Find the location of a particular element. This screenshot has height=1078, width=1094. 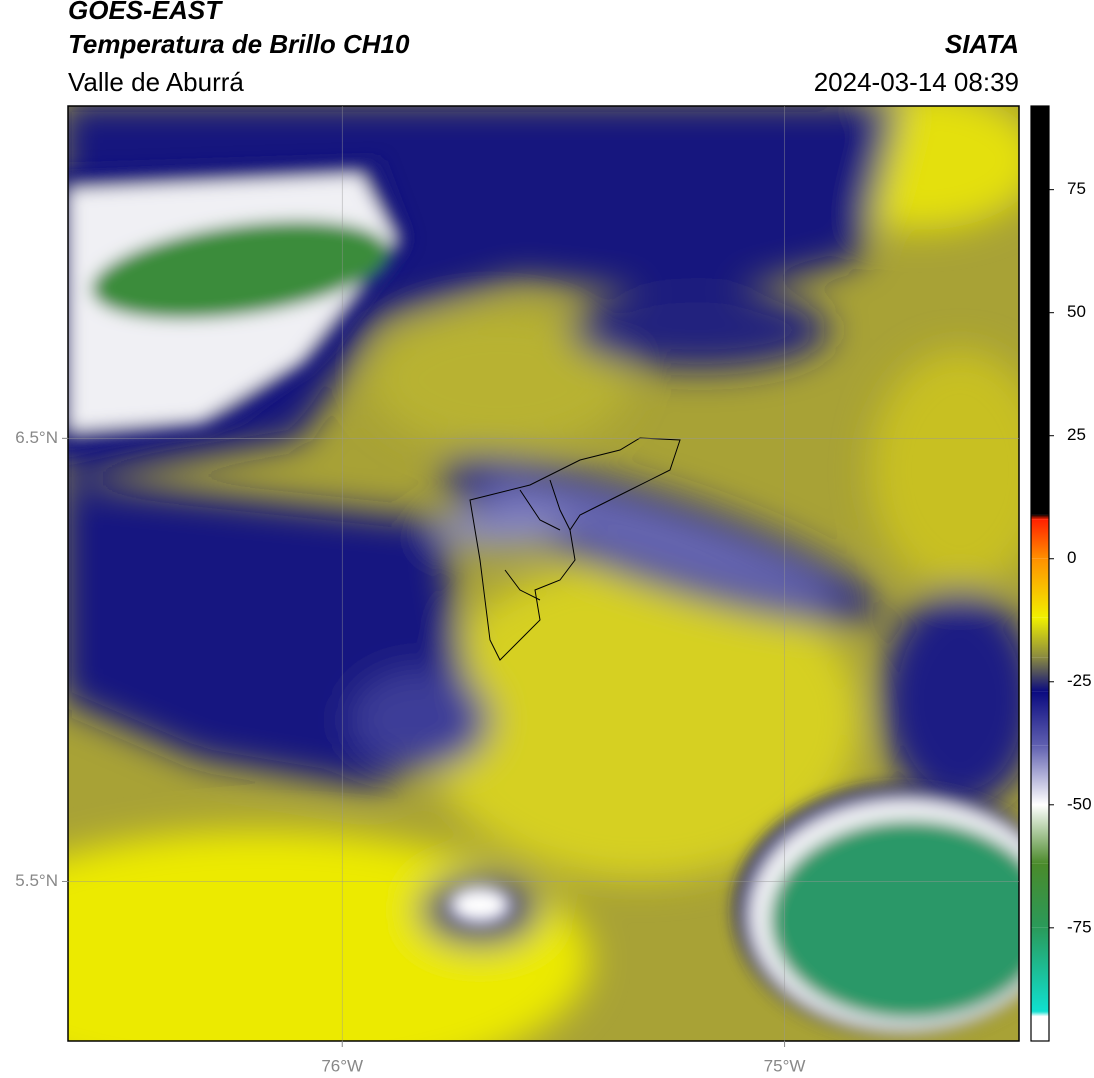

datetime: 2024-03-14 08:39 is located at coordinates (916, 82).